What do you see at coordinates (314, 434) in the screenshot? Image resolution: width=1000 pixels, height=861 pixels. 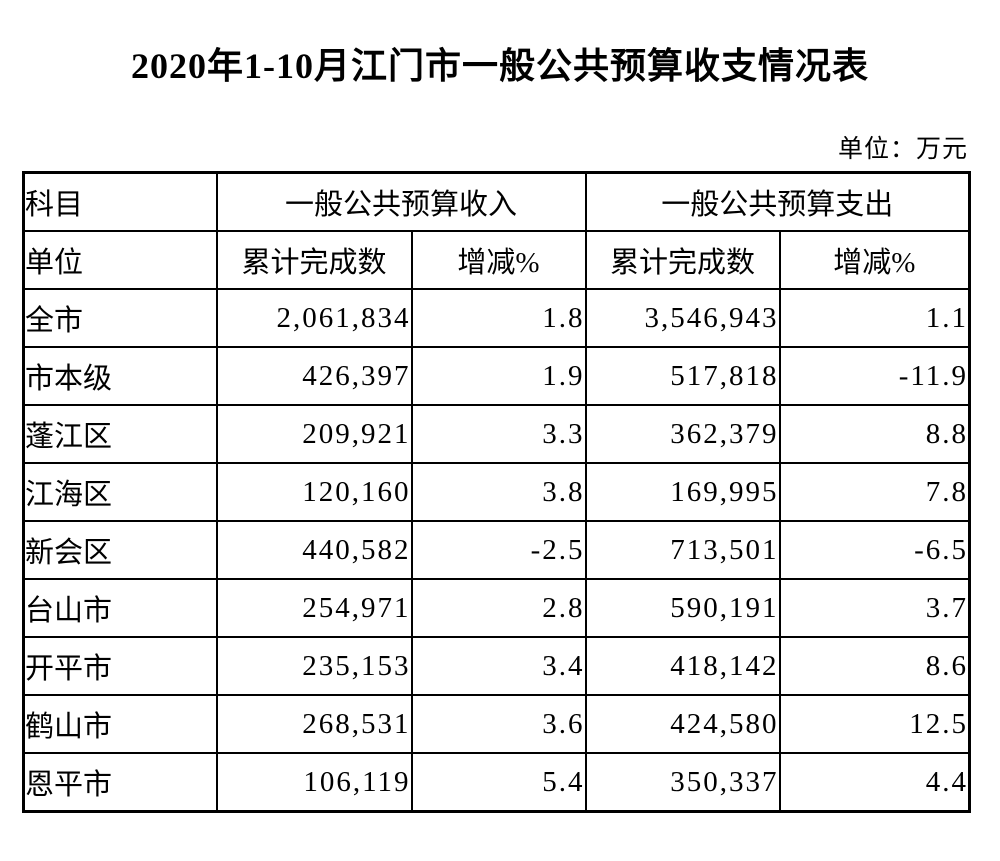 I see `income-total-cell: 209,921` at bounding box center [314, 434].